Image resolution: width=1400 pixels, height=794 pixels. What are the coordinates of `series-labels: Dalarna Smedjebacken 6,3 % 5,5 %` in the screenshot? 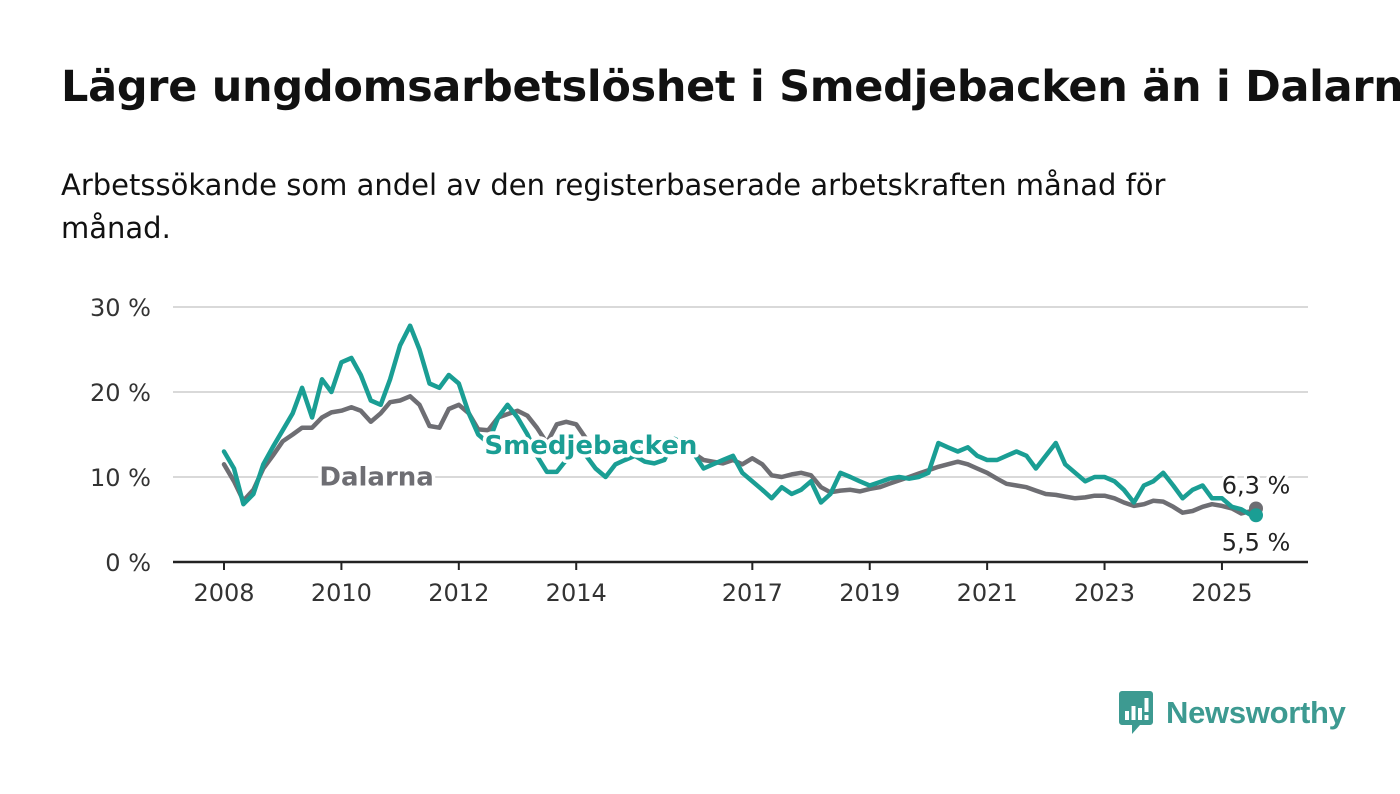 It's located at (804, 494).